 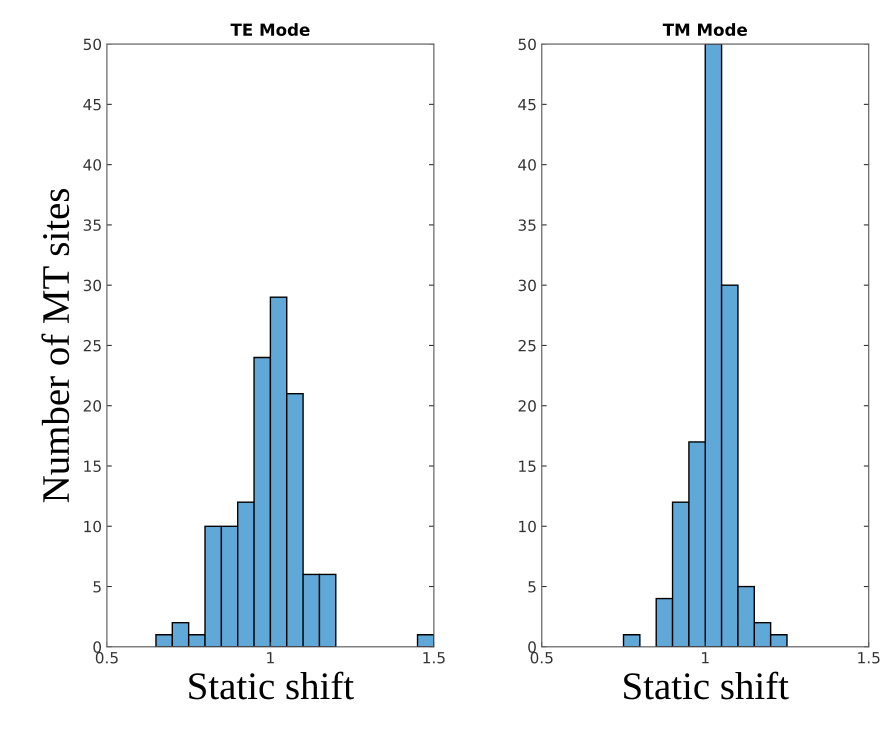 I want to click on chart-title: TE Mode, so click(x=270, y=29).